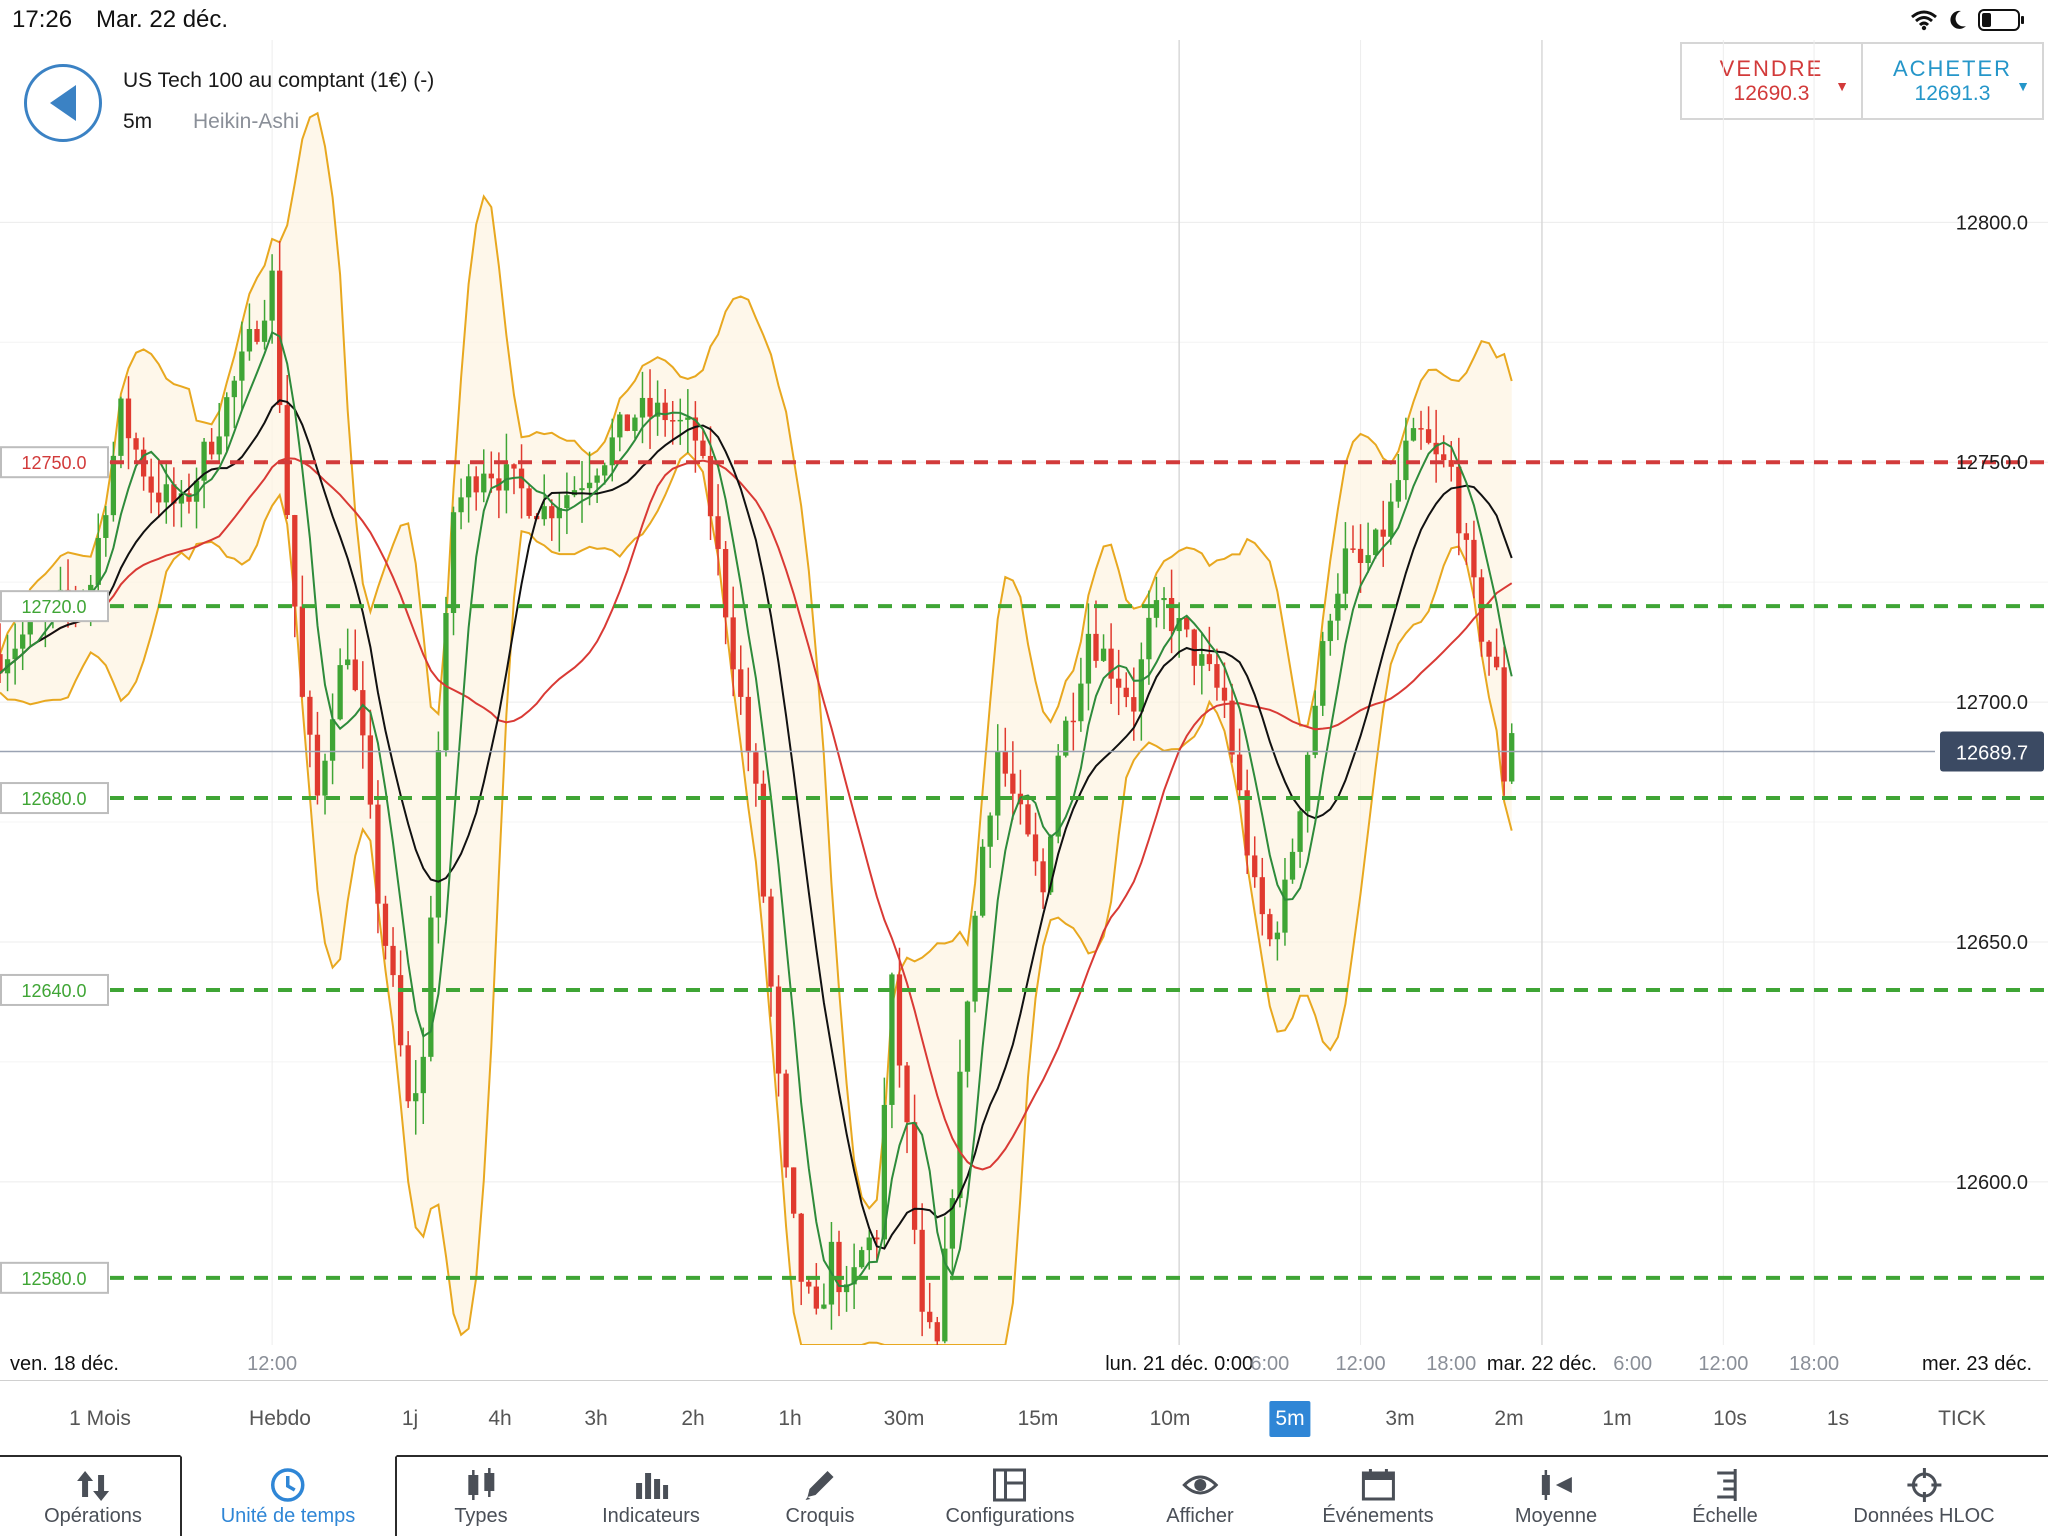  Describe the element at coordinates (651, 1496) in the screenshot. I see `toolbar-bar-chart-button: Indicateurs` at that location.